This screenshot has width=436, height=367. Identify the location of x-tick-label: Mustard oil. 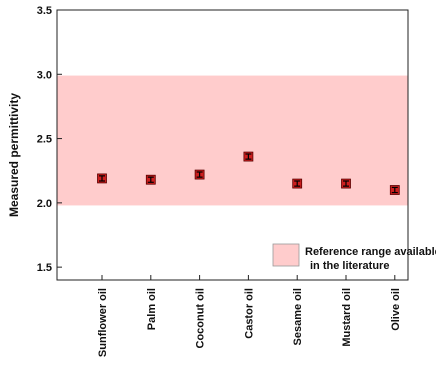
(347, 317).